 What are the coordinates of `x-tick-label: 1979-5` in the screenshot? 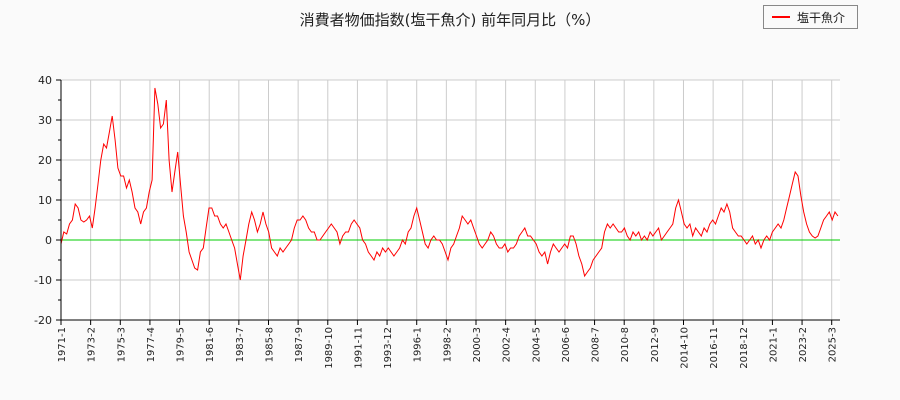 It's located at (181, 344).